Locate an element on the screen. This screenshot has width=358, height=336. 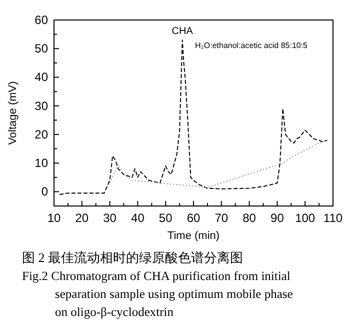
x-tick-label: 20 is located at coordinates (82, 218).